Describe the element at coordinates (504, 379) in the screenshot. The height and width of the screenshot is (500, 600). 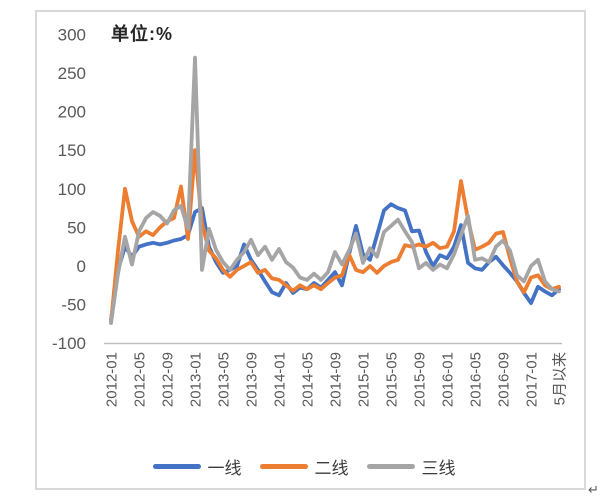
I see `x-axis-tick-label: 2016-09` at that location.